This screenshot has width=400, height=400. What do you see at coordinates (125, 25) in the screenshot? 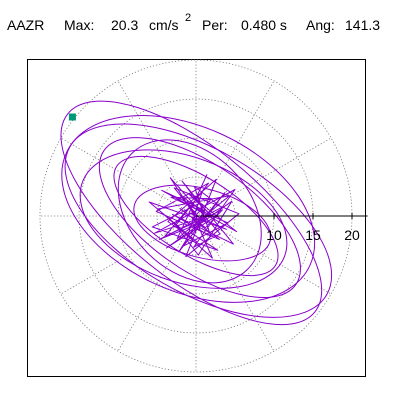
I see `max-value: 20.3` at bounding box center [125, 25].